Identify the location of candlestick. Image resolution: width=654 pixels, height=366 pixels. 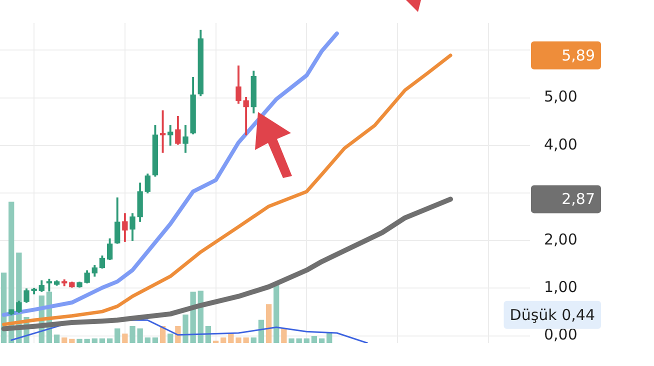
(163, 131).